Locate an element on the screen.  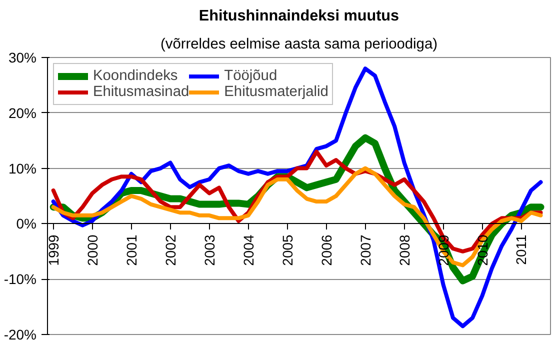
legend-label: Tööjõud is located at coordinates (251, 76).